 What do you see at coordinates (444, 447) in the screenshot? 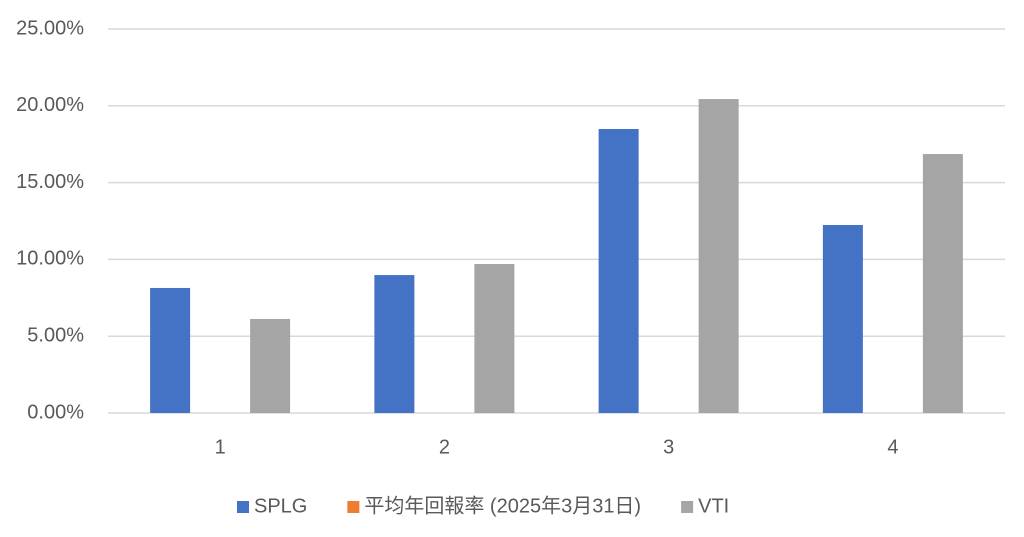
I see `x-tick-label: 2` at bounding box center [444, 447].